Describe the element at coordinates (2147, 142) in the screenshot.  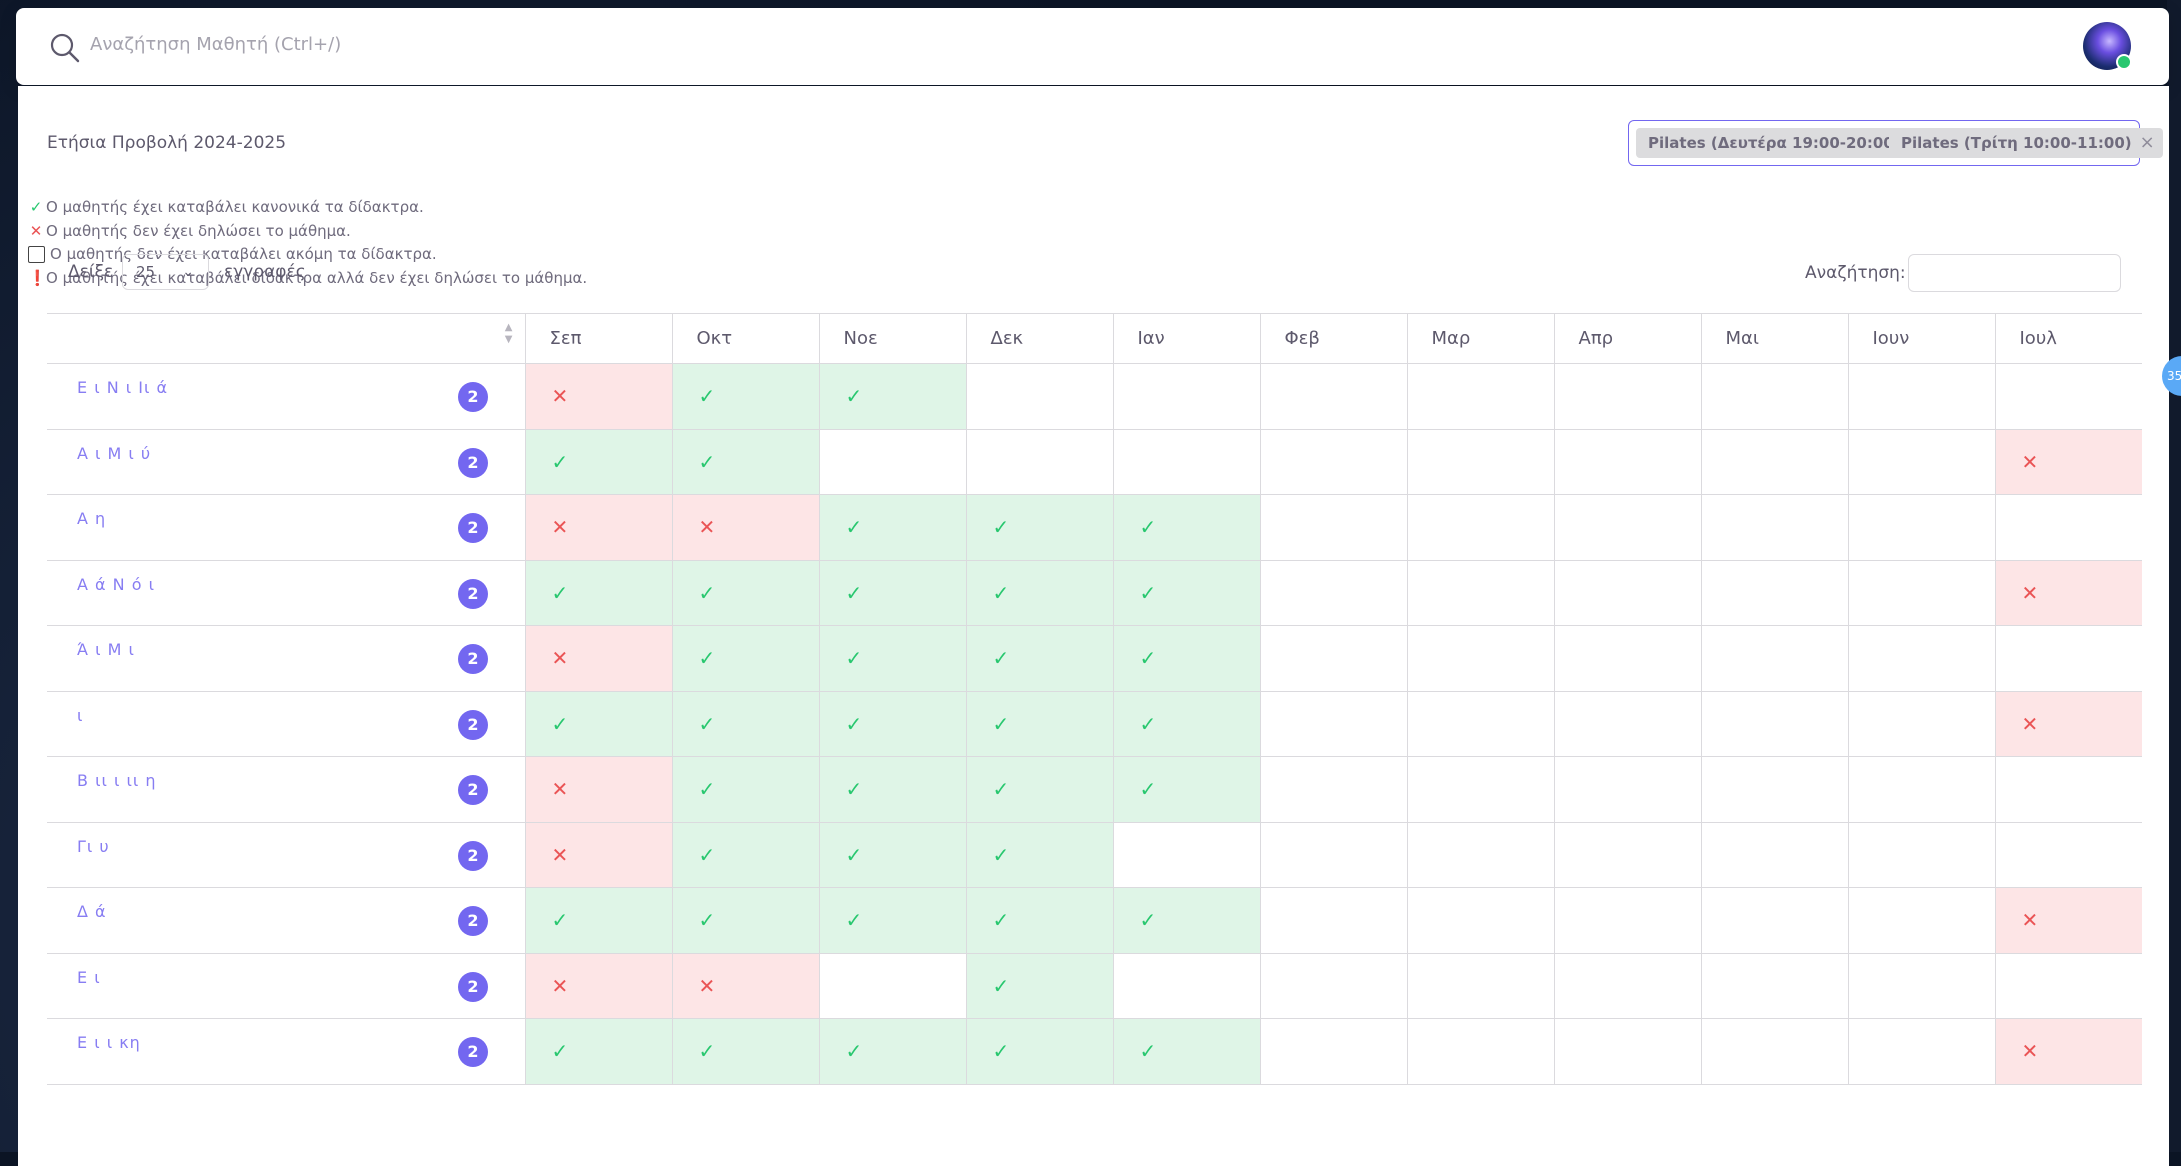
I see `chip-remove-icon: ×` at that location.